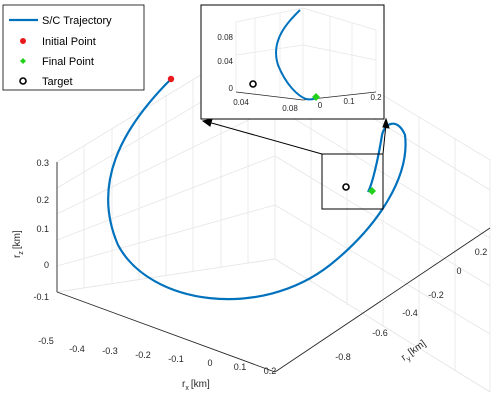 The height and width of the screenshot is (397, 493). I want to click on y-tick-label: -0.4, so click(410, 313).